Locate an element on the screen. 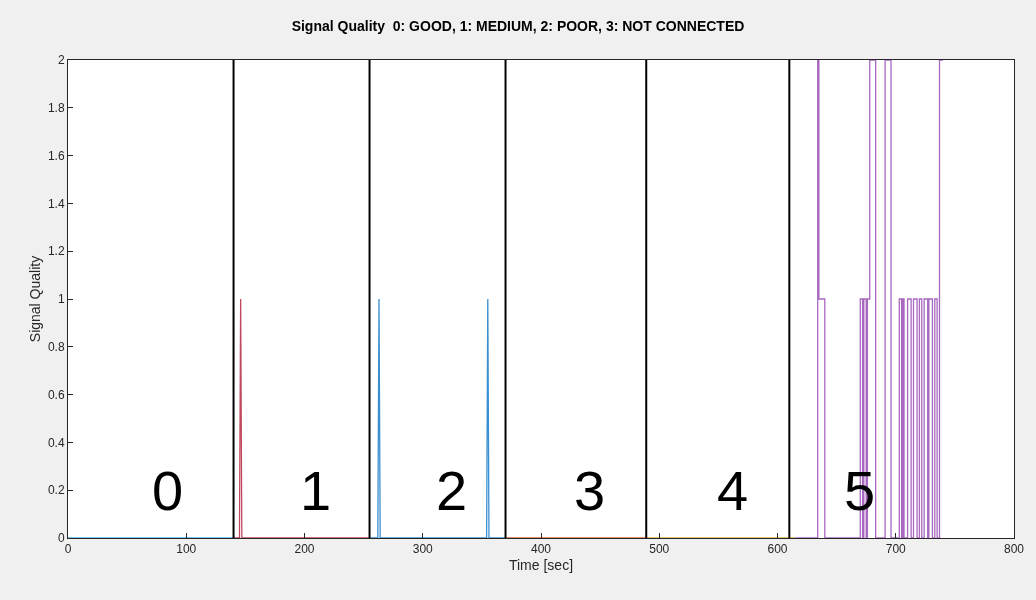  x-tick-label: 800 is located at coordinates (1014, 549).